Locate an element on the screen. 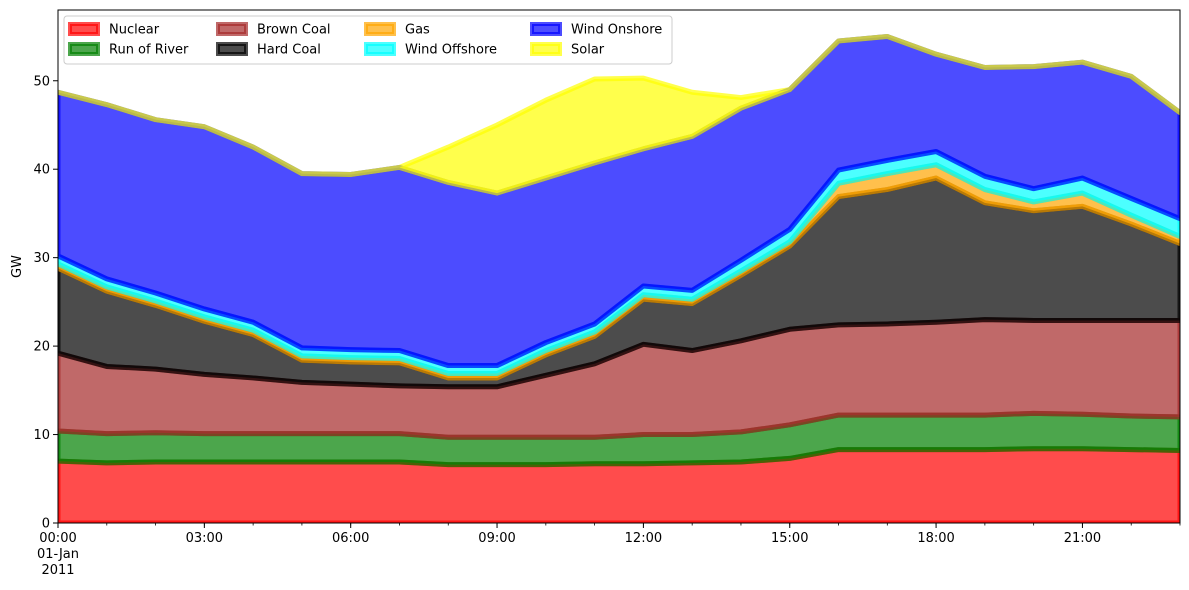 The height and width of the screenshot is (590, 1189). legend-label: Brown Coal is located at coordinates (294, 30).